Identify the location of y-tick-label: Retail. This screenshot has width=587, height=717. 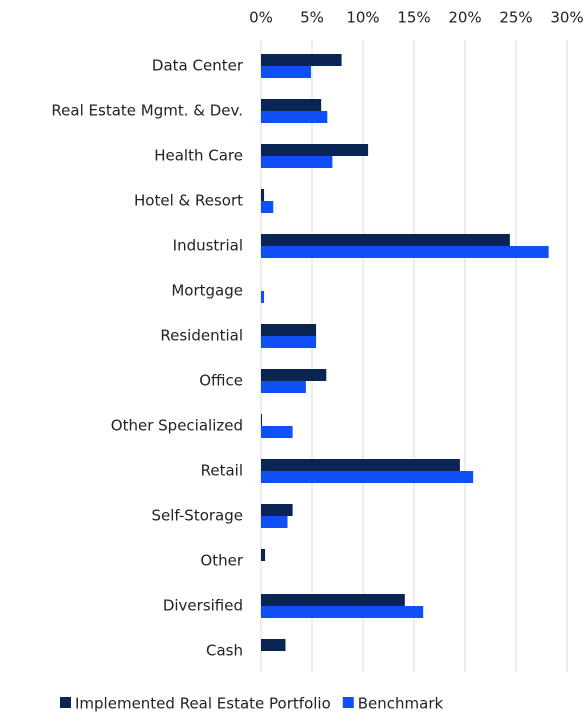
(222, 471).